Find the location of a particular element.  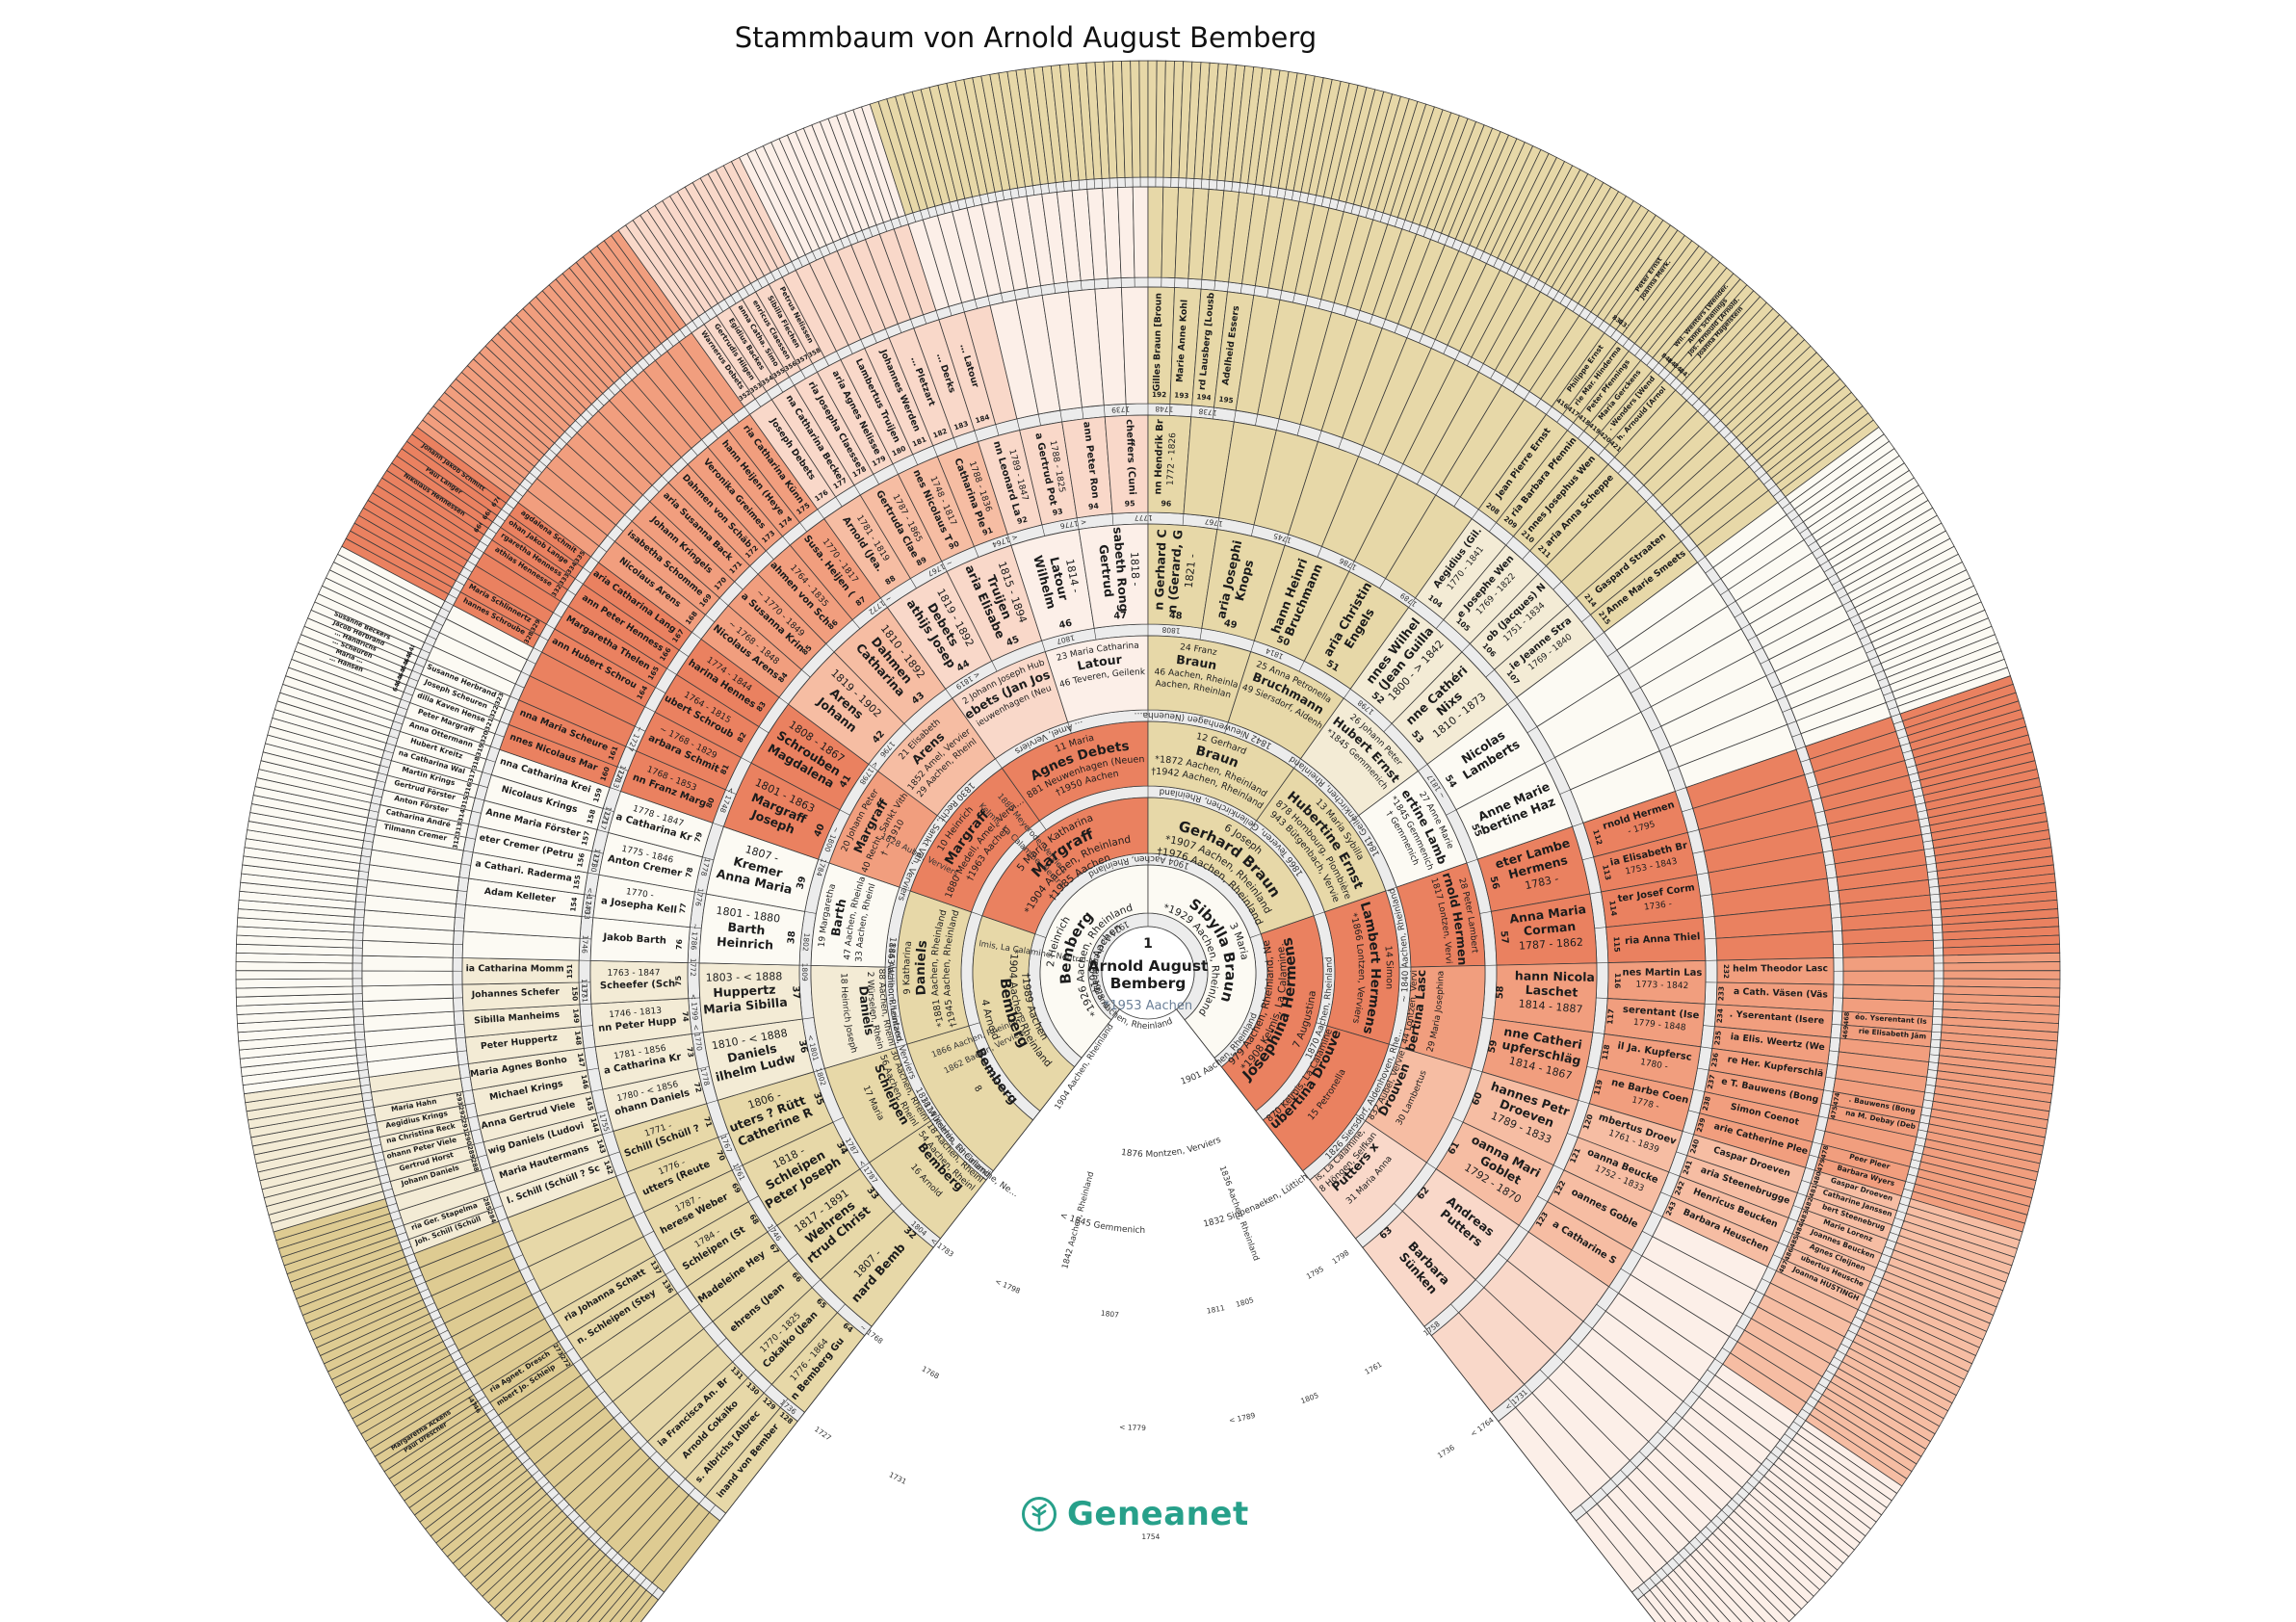

svg-text: < 1764 is located at coordinates (1482, 1427).